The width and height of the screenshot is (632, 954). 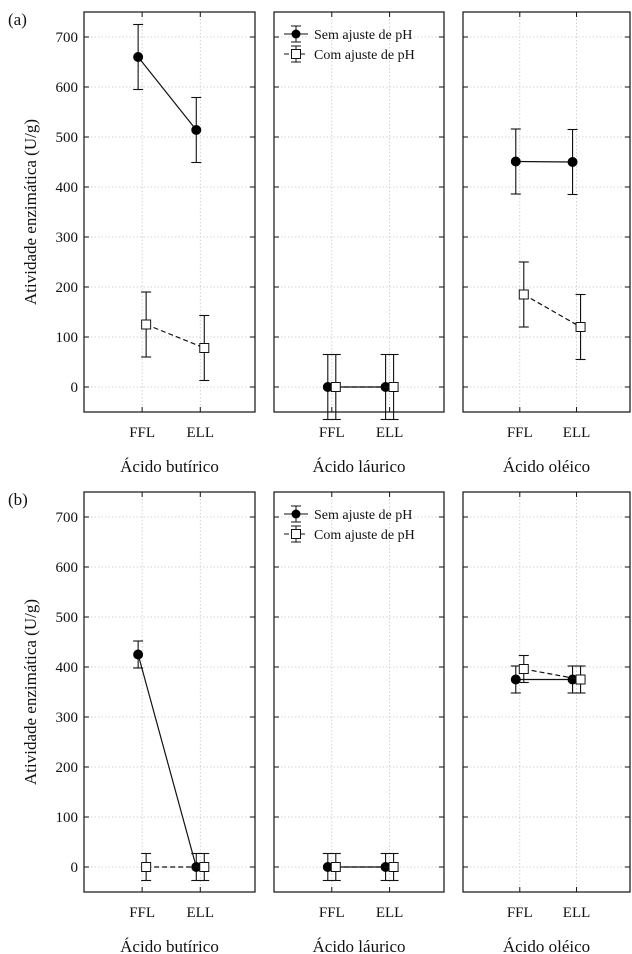 I want to click on figure-label: (a), so click(x=17, y=19).